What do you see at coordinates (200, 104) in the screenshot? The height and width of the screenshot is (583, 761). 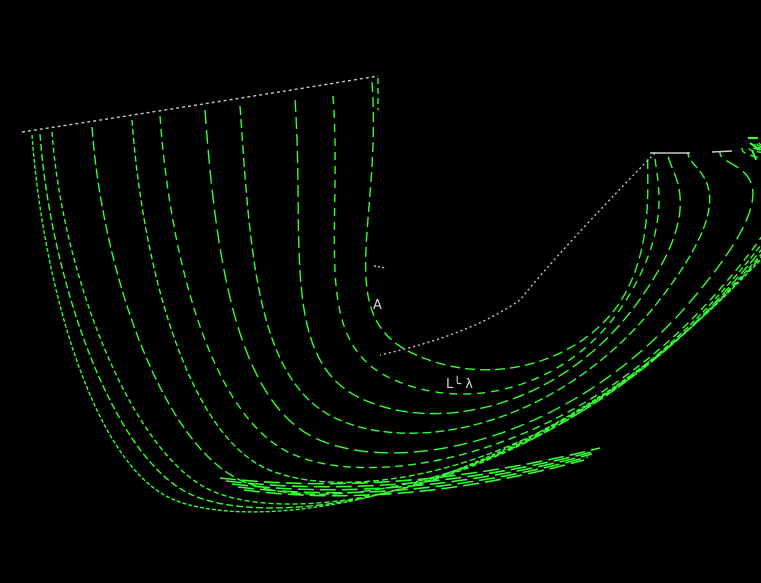 I see `sheer-line-left` at bounding box center [200, 104].